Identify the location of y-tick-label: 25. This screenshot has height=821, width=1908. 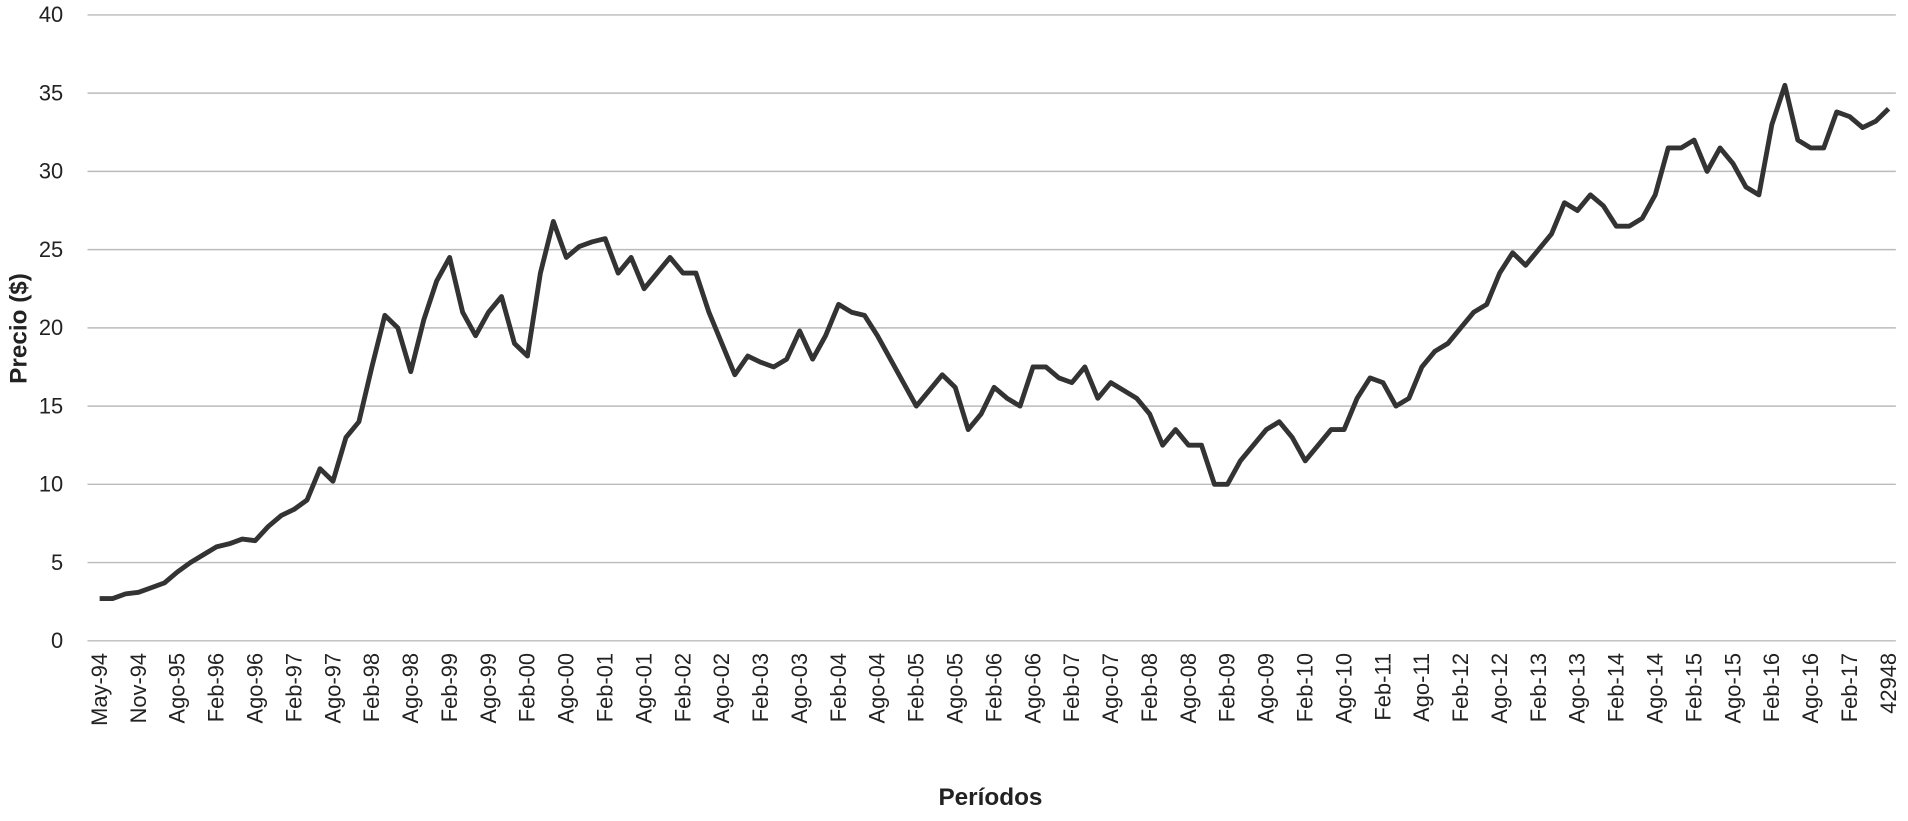
(51, 249).